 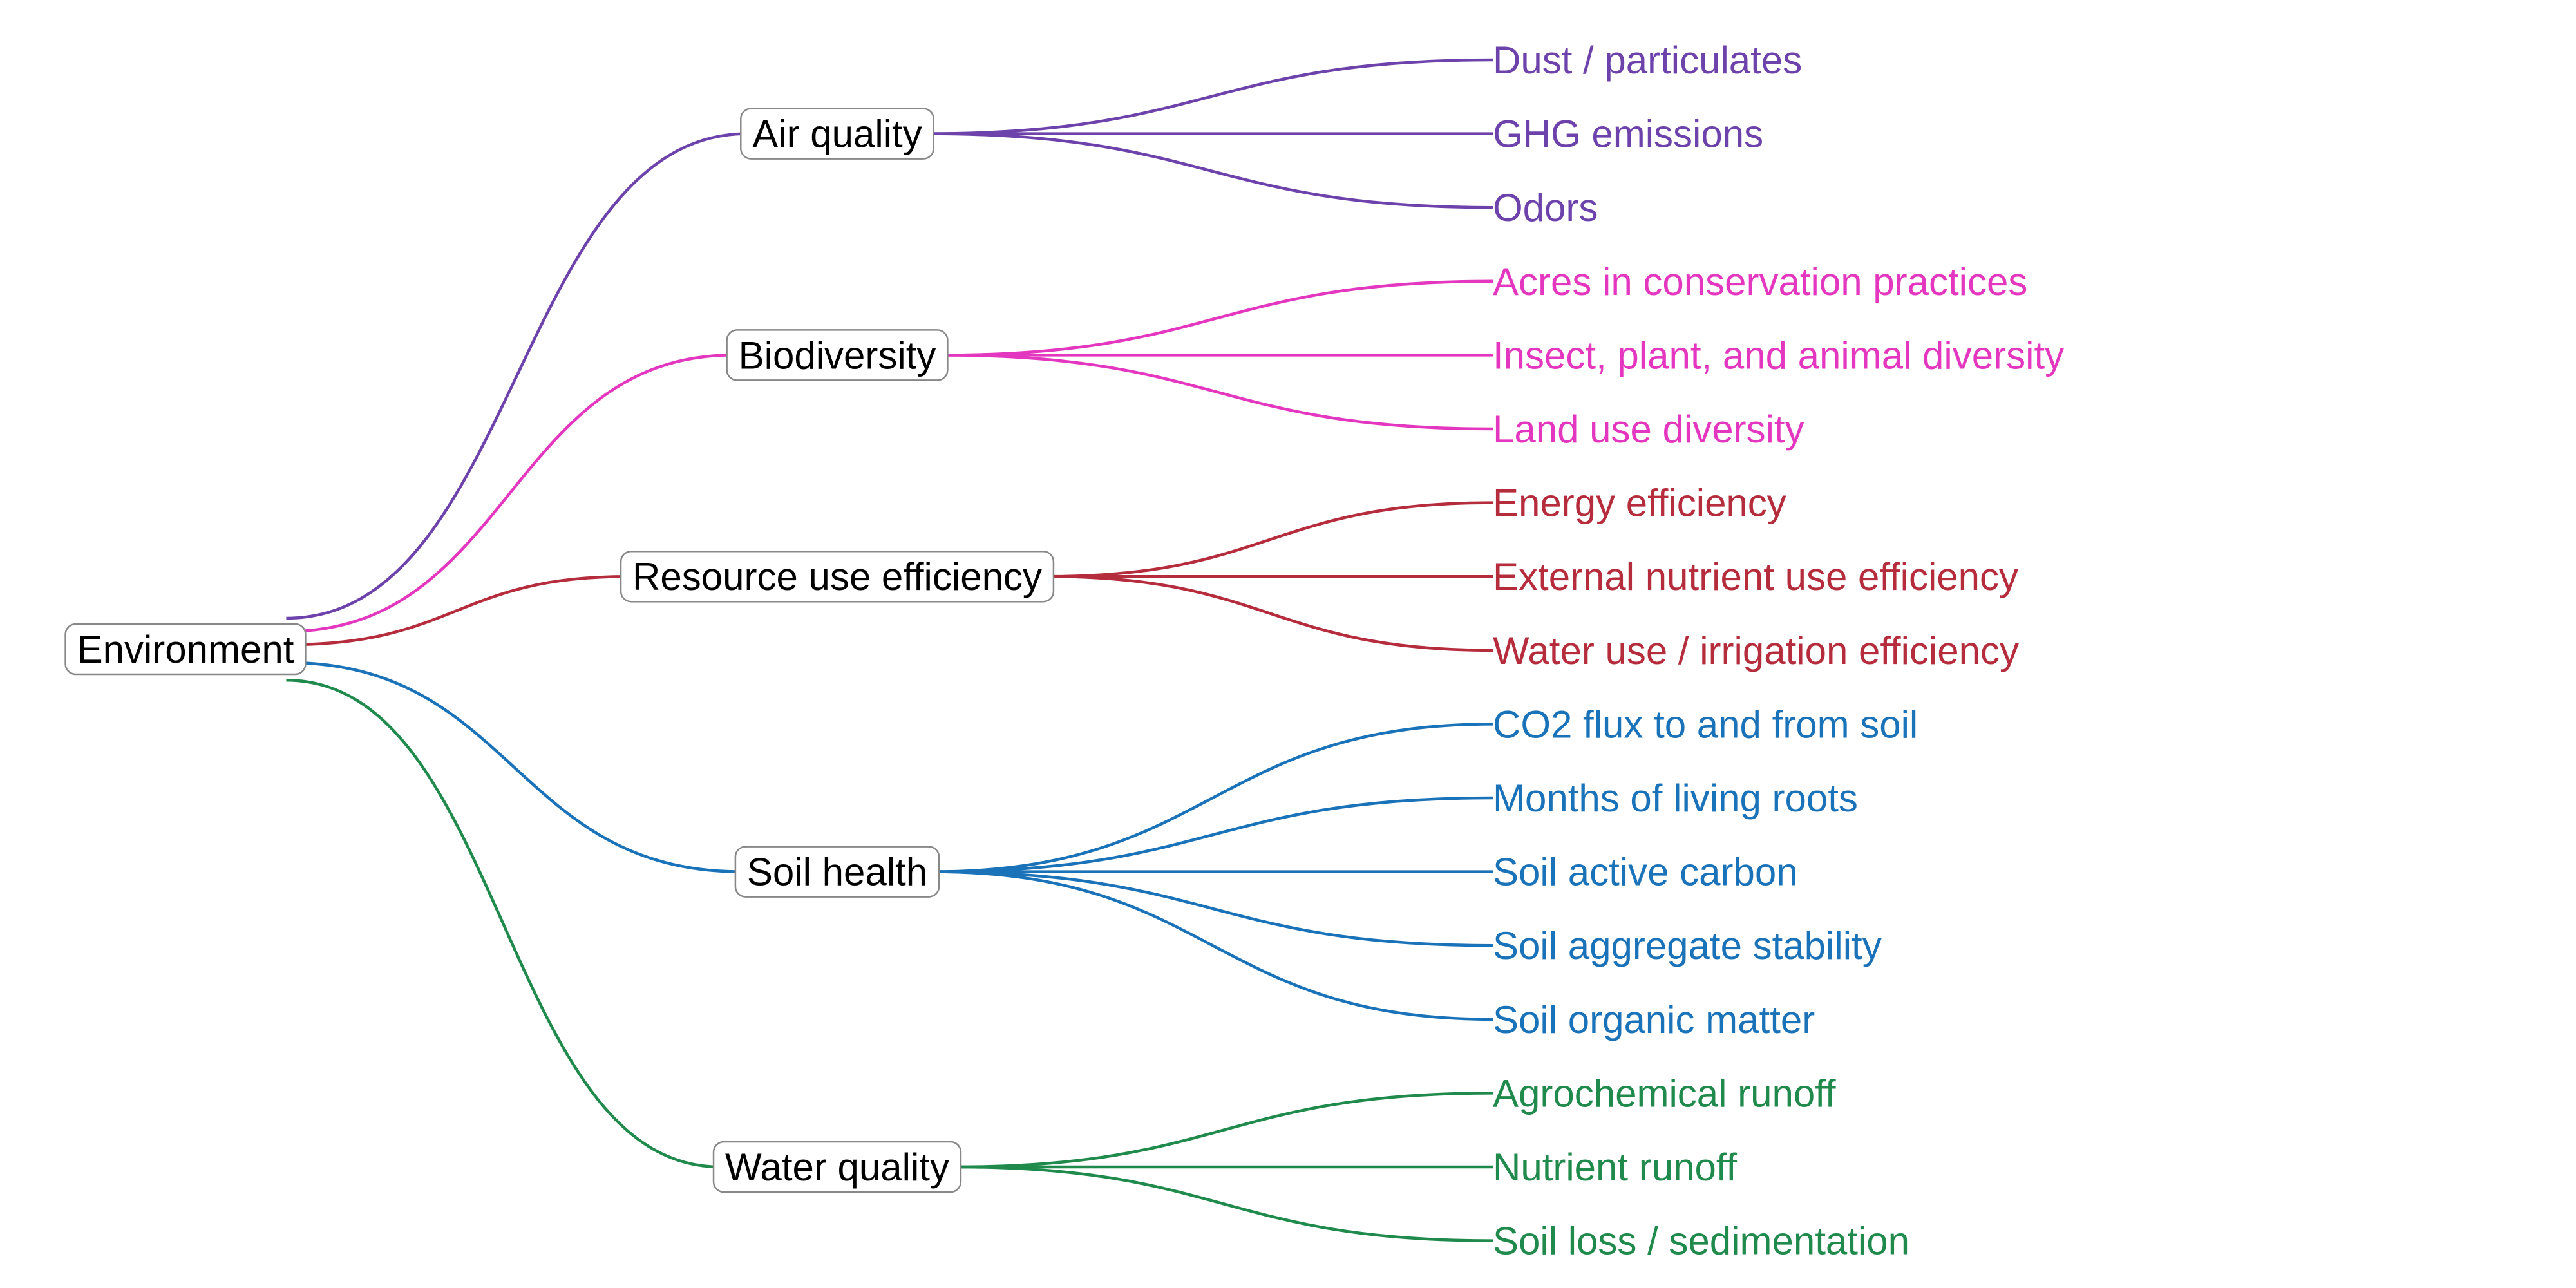 I want to click on root-node-box, so click(x=185, y=650).